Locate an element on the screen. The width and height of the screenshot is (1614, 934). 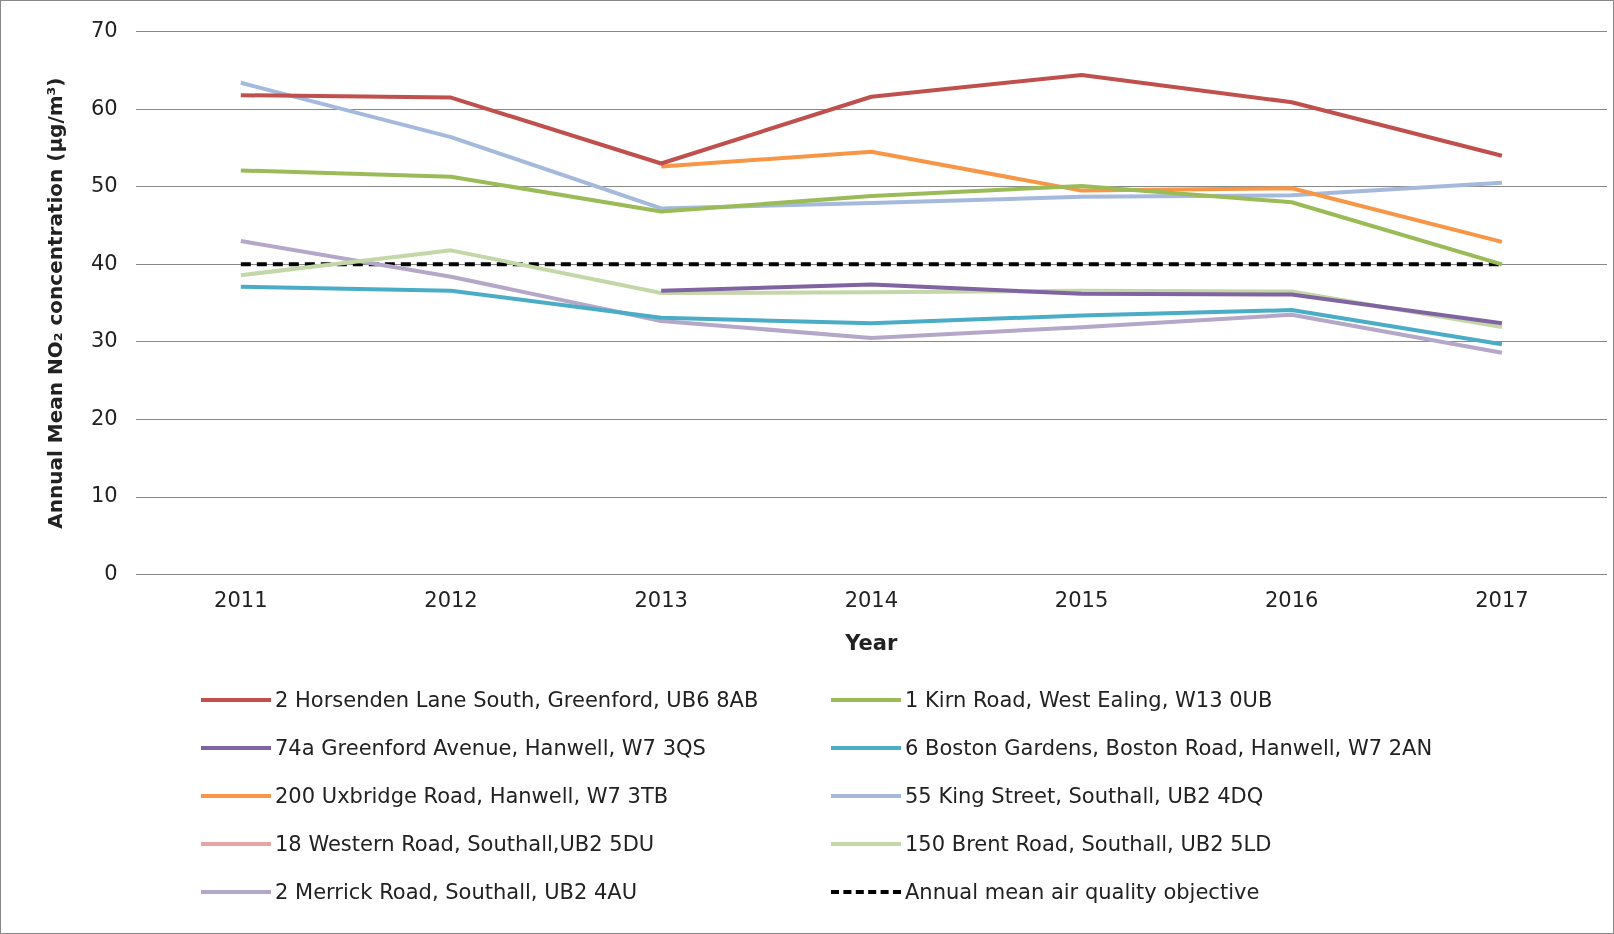
y-tick-label: 50 is located at coordinates (104, 185).